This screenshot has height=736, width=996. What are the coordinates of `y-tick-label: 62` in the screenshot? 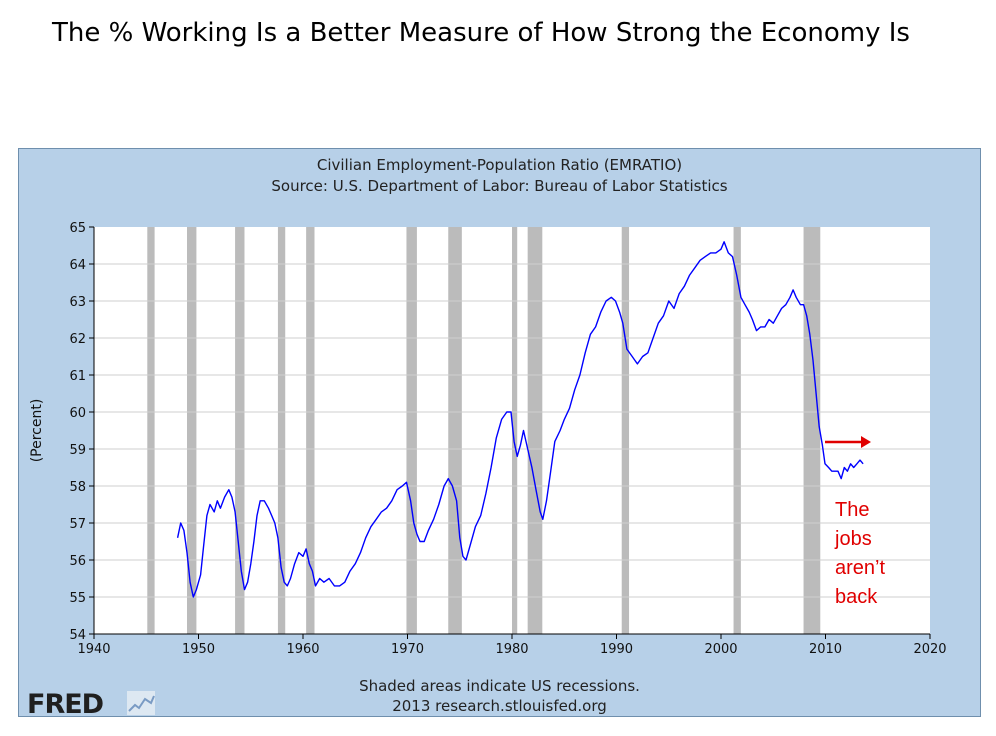 It's located at (77, 339).